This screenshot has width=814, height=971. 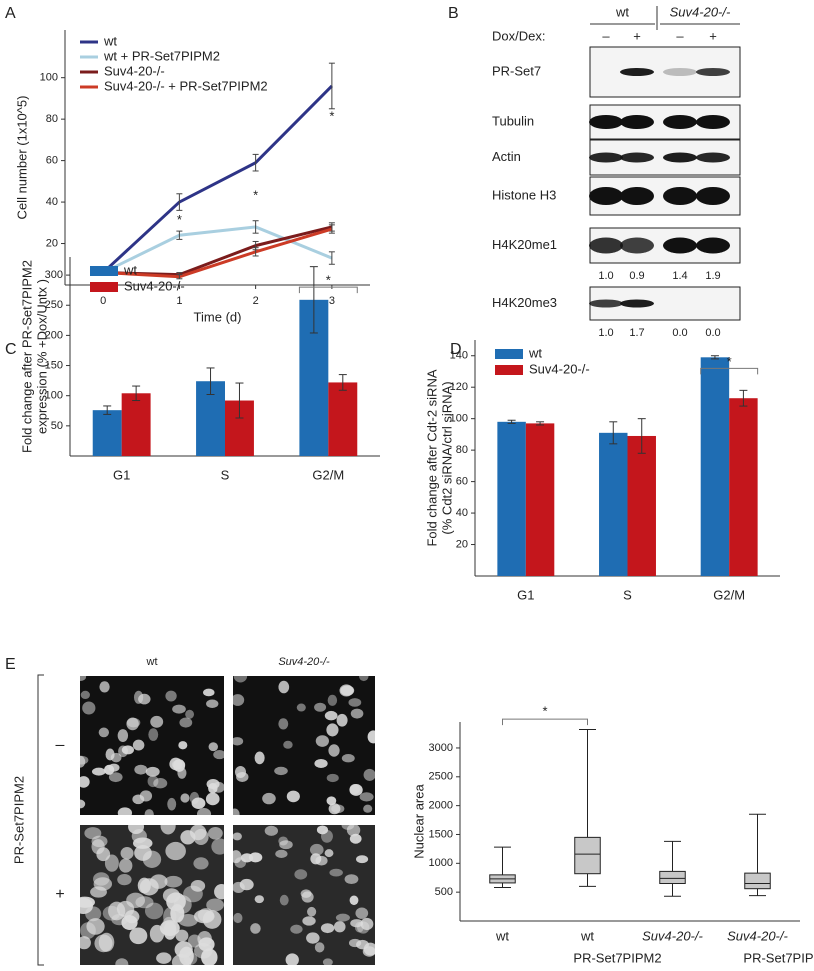 I want to click on y-axis-title: Nuclear area, so click(x=418, y=821).